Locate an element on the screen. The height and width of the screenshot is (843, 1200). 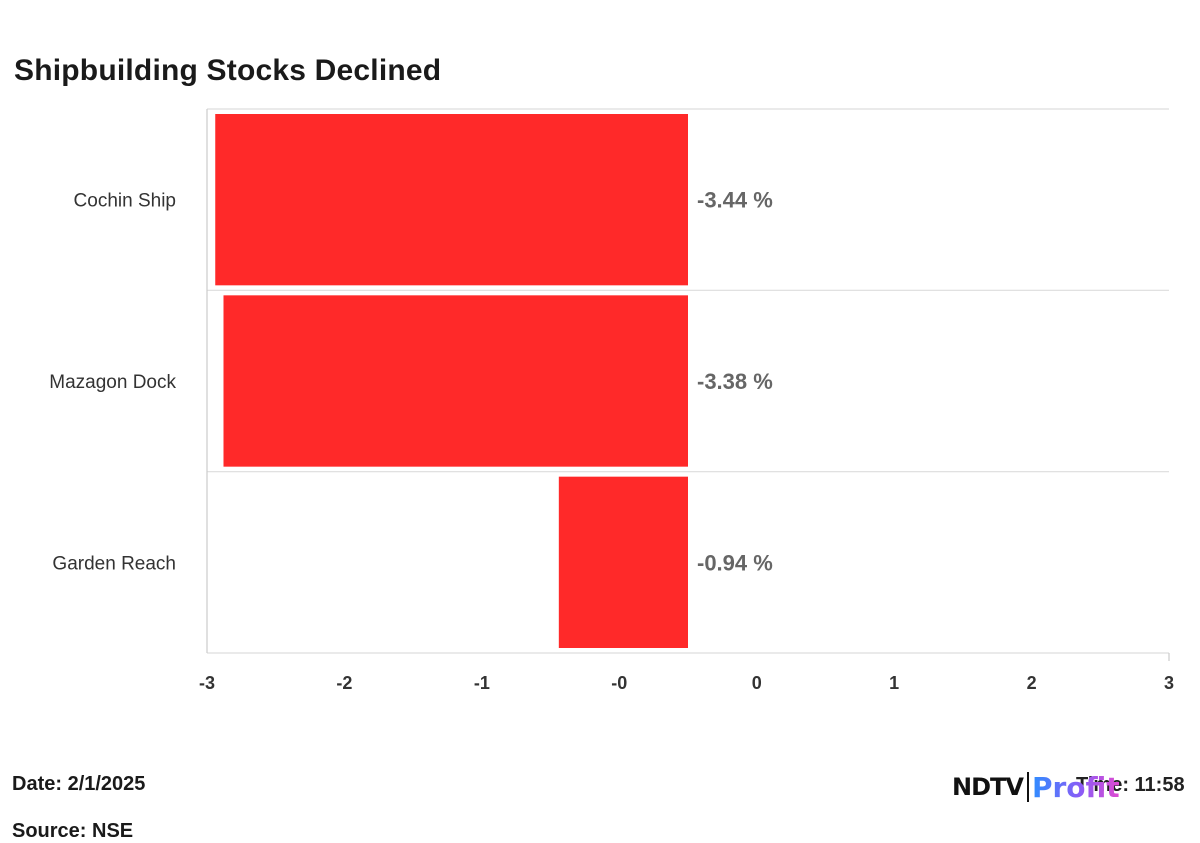
ndtv-profit-logo: NDTV Profit is located at coordinates (1036, 787).